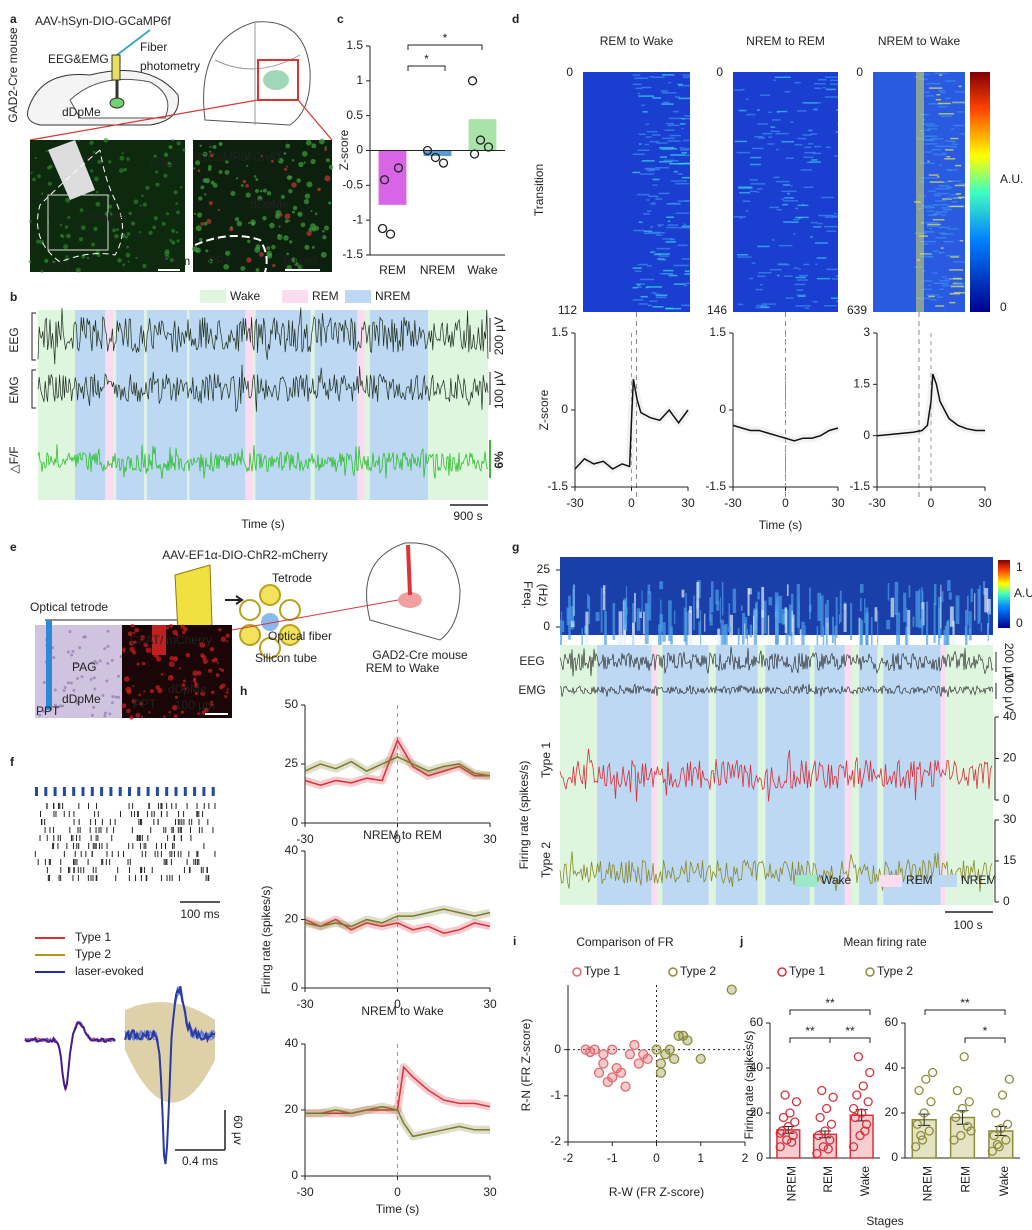 The width and height of the screenshot is (1032, 1230). Describe the element at coordinates (170, 261) in the screenshot. I see `label: 100 μm` at that location.